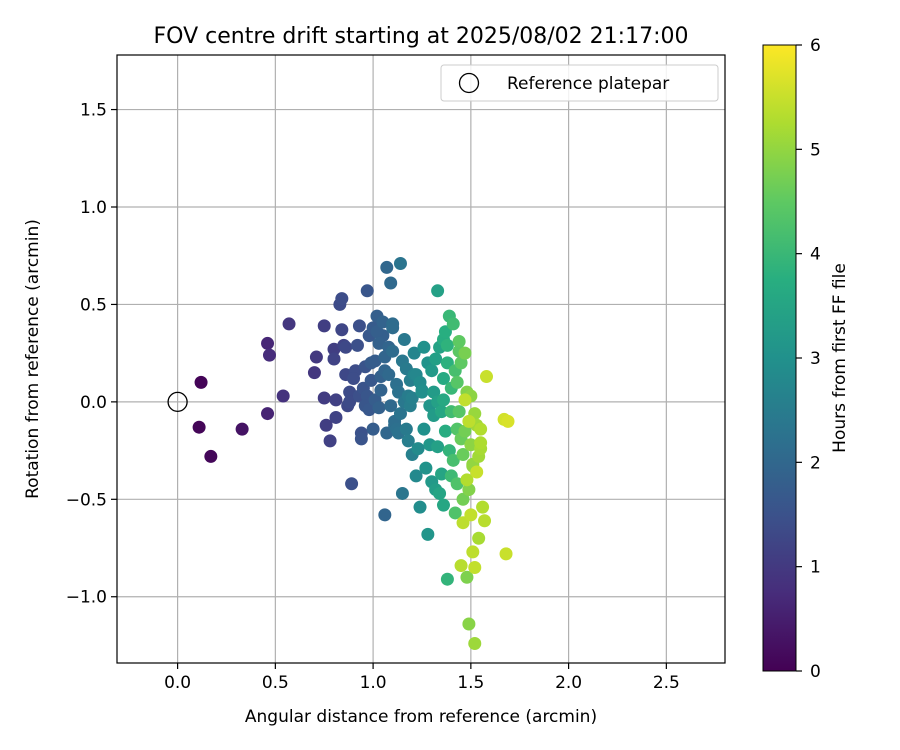 The image size is (900, 750). I want to click on colorbar-gradient, so click(779, 358).